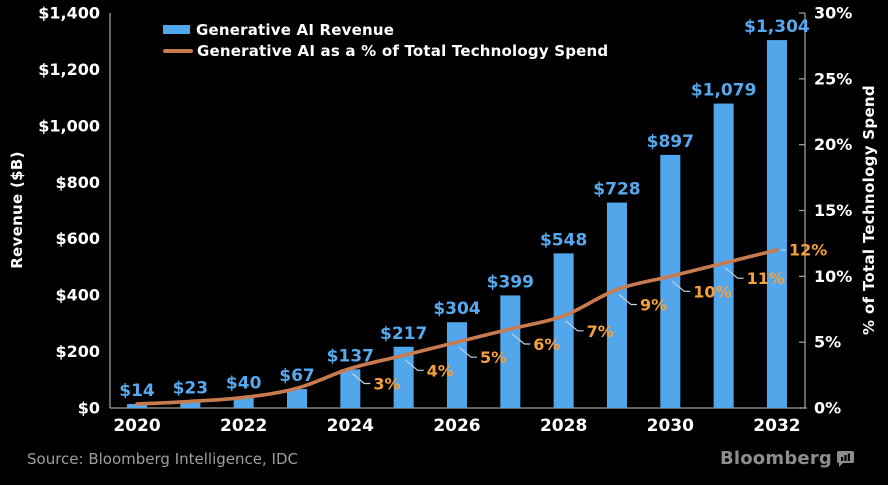 The width and height of the screenshot is (888, 485). What do you see at coordinates (77, 182) in the screenshot?
I see `left-axis-tick-label: $800` at bounding box center [77, 182].